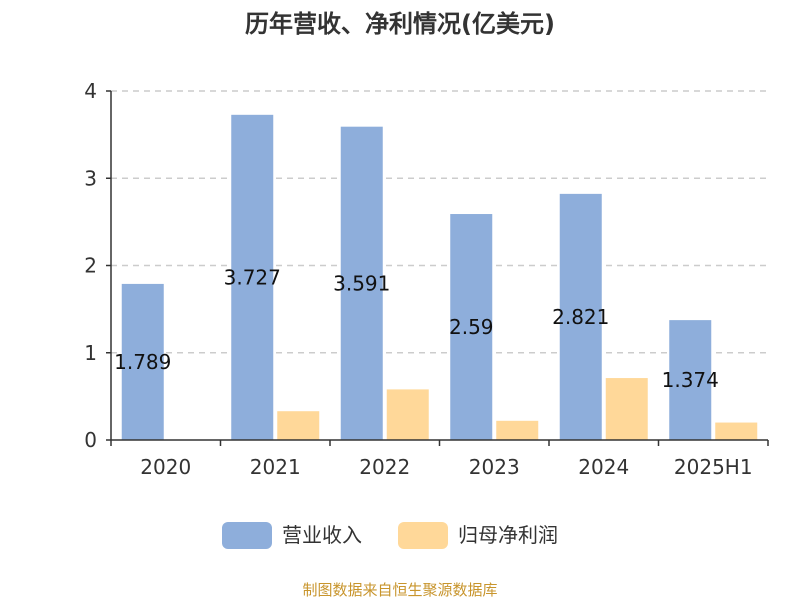  I want to click on bar-value-label: 3.727, so click(252, 277).